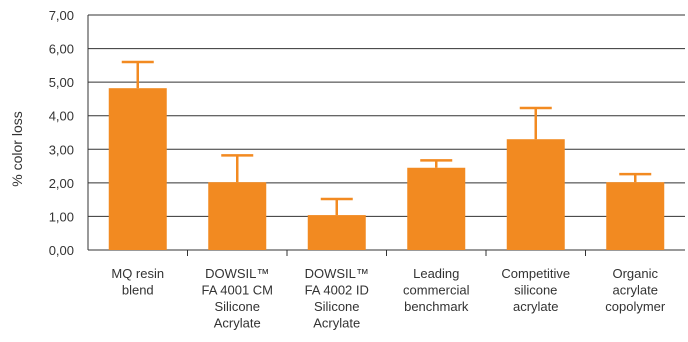 This screenshot has height=342, width=688. Describe the element at coordinates (61, 82) in the screenshot. I see `y-tick-label: 5,00` at that location.